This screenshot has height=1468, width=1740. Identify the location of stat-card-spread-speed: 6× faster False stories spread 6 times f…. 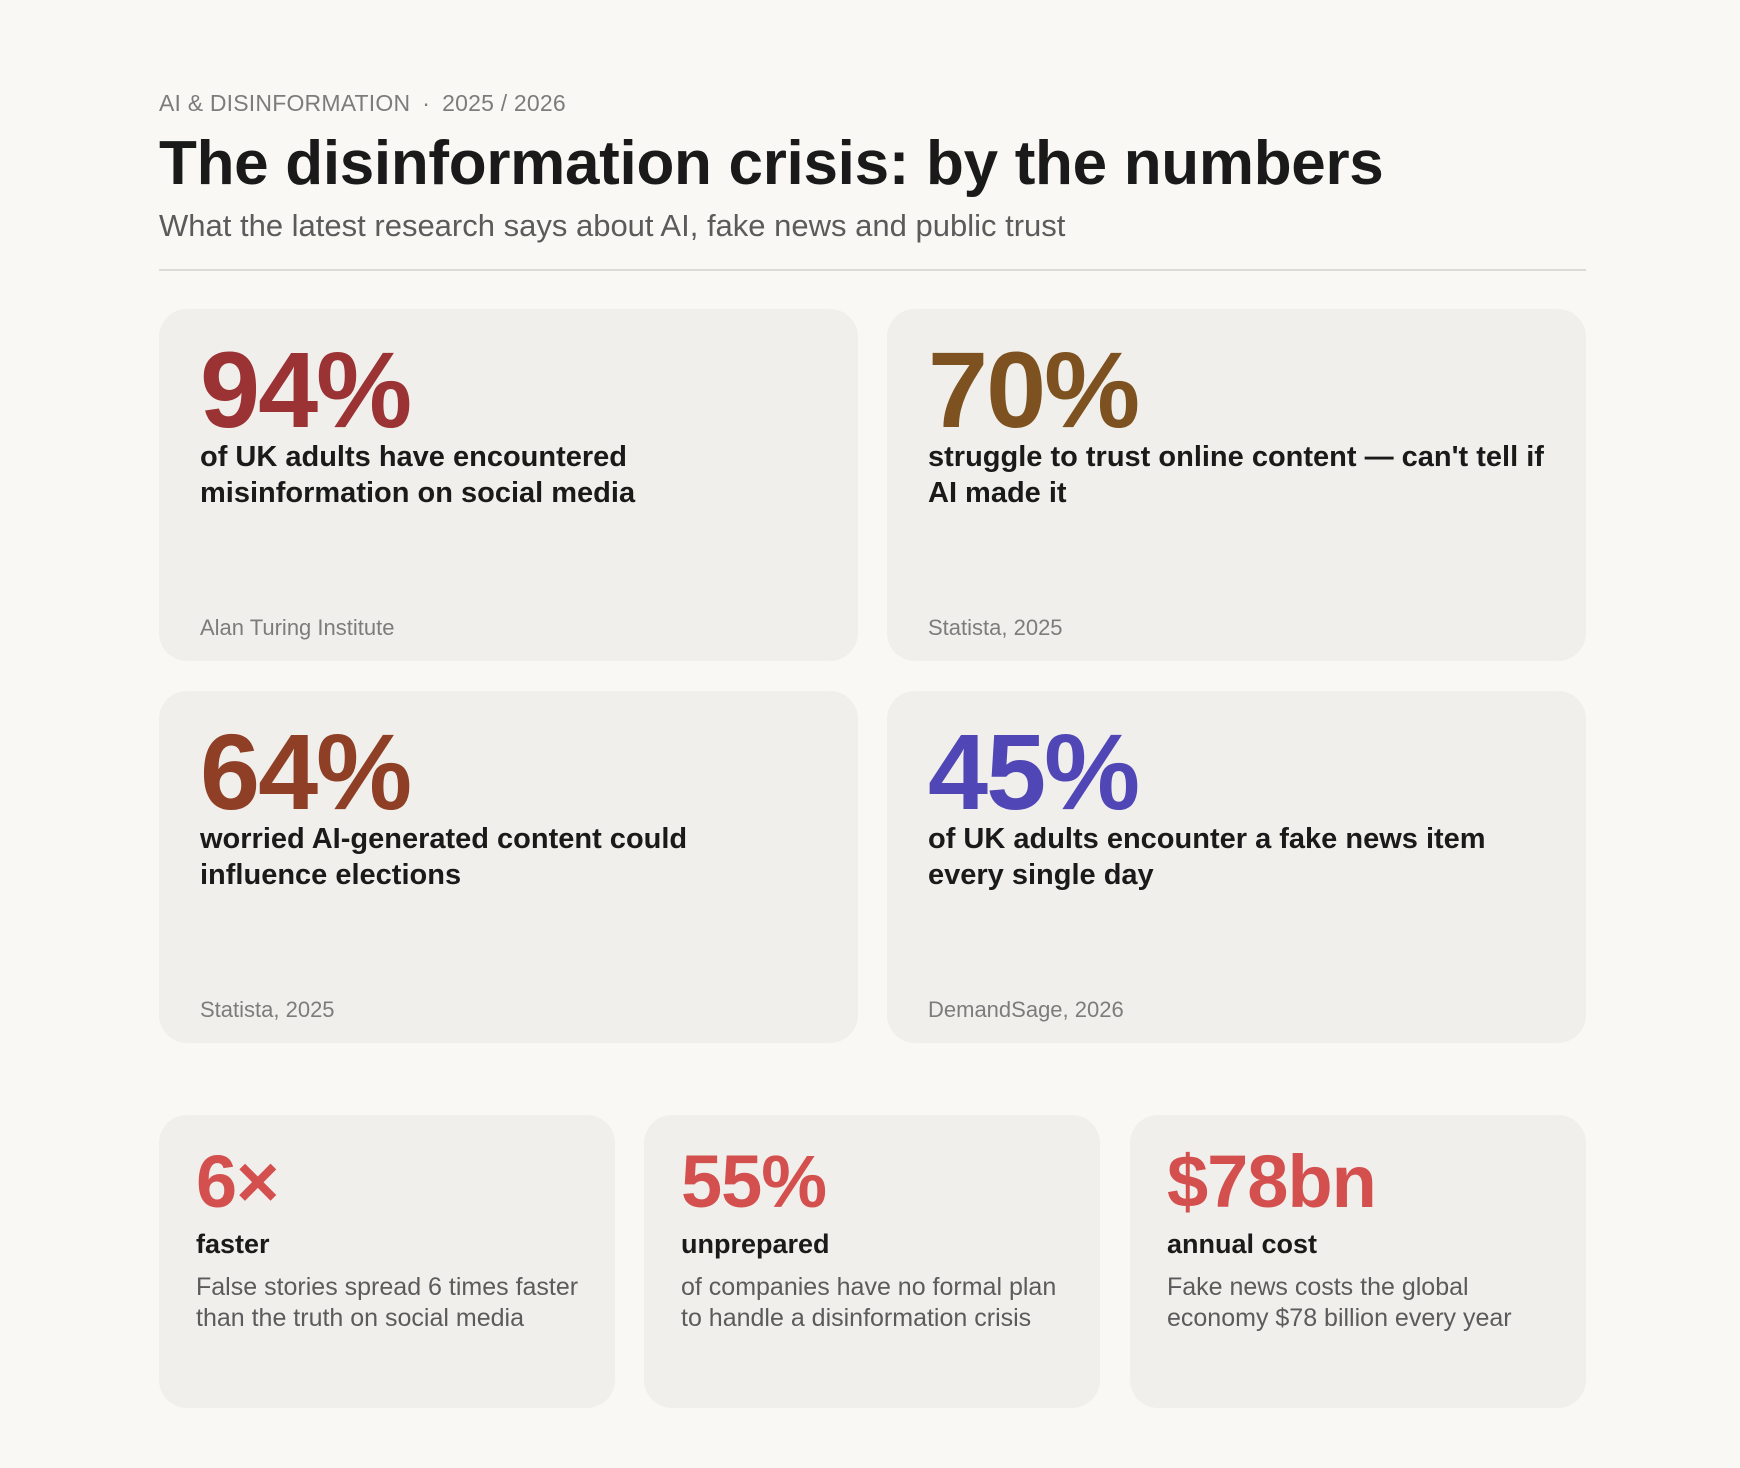
(387, 1261).